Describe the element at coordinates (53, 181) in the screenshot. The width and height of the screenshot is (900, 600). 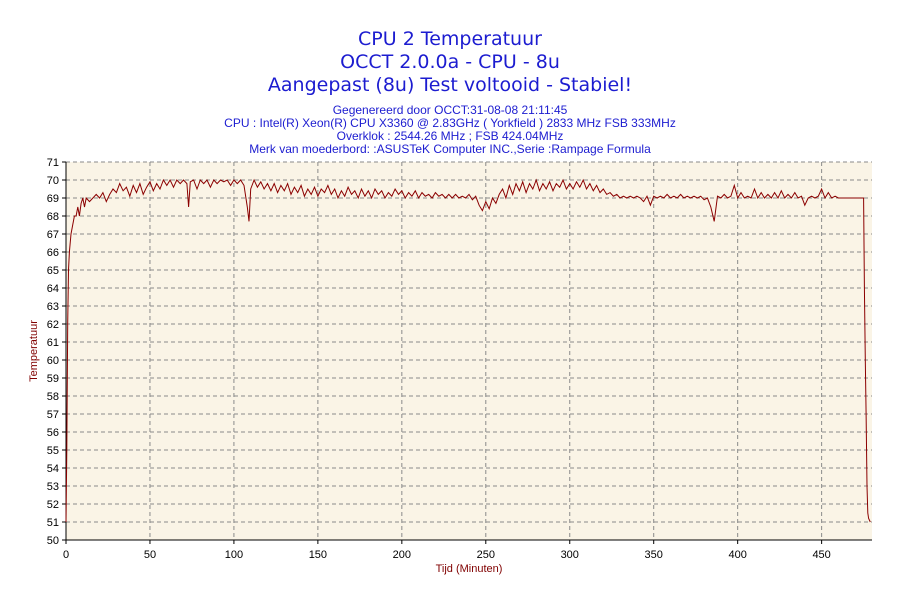
I see `y-tick-label: 70` at that location.